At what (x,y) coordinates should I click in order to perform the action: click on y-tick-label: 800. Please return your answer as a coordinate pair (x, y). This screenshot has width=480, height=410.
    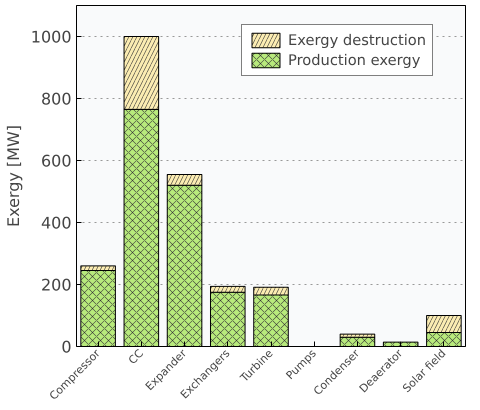
    Looking at the image, I should click on (56, 99).